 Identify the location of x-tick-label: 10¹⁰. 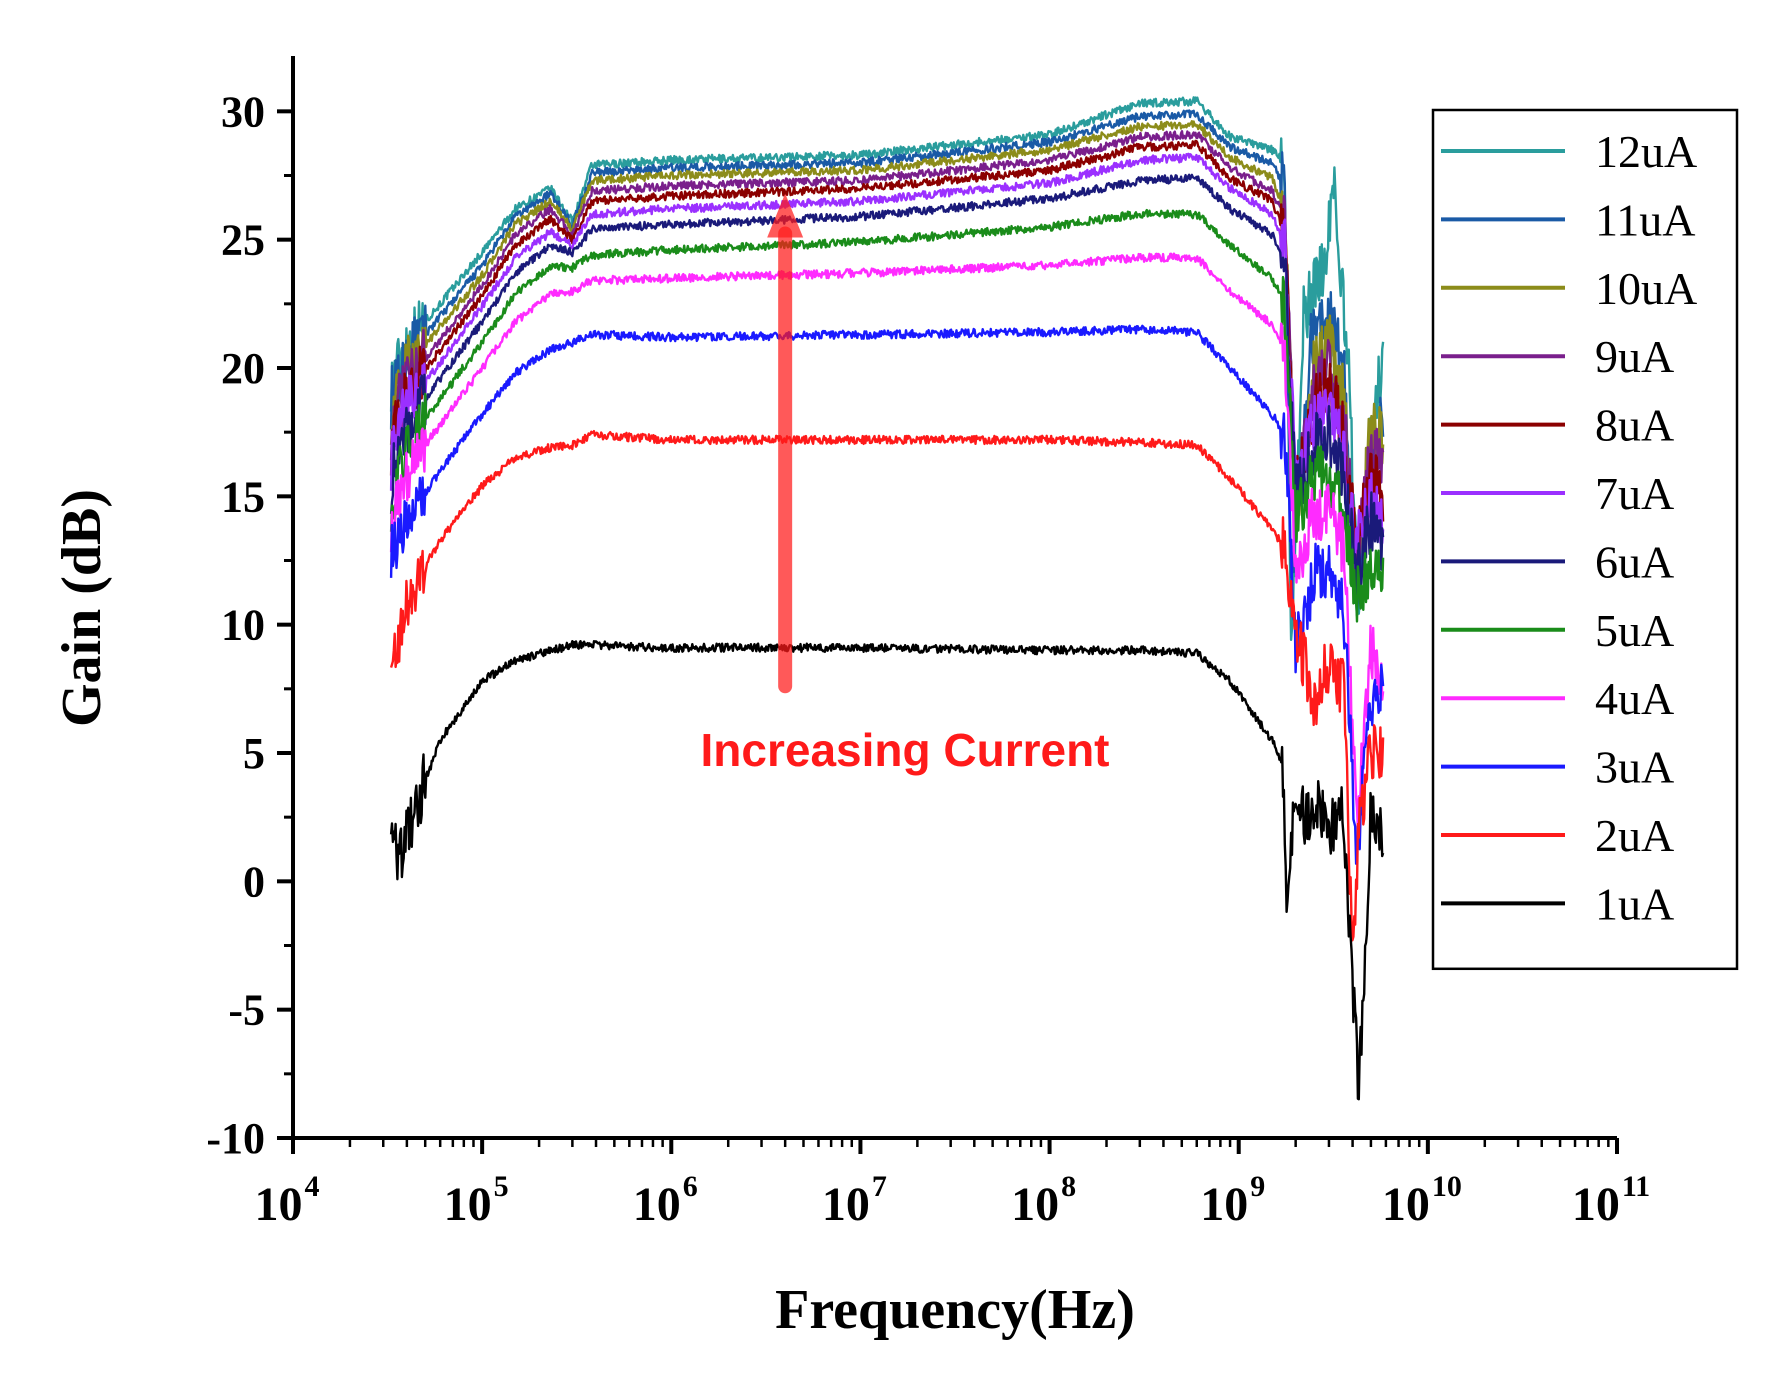
(1422, 1200).